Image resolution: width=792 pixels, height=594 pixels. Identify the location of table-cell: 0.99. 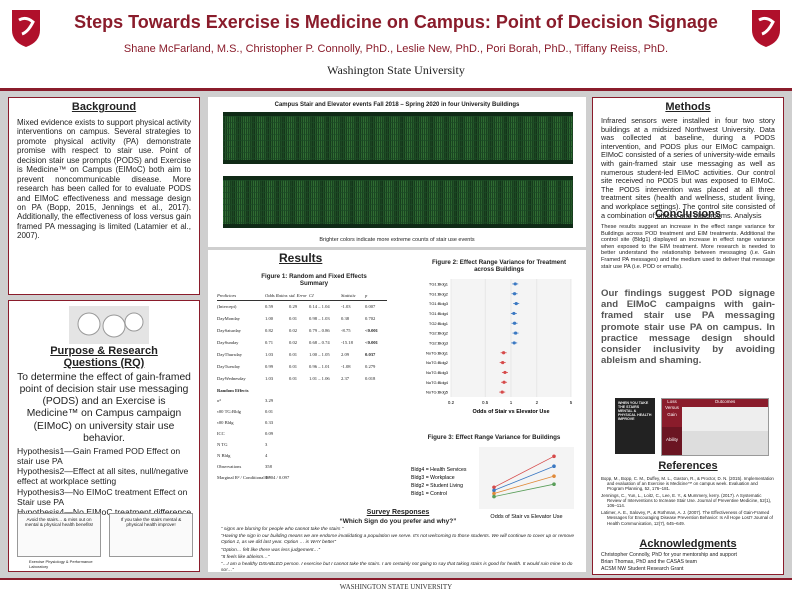
(269, 366).